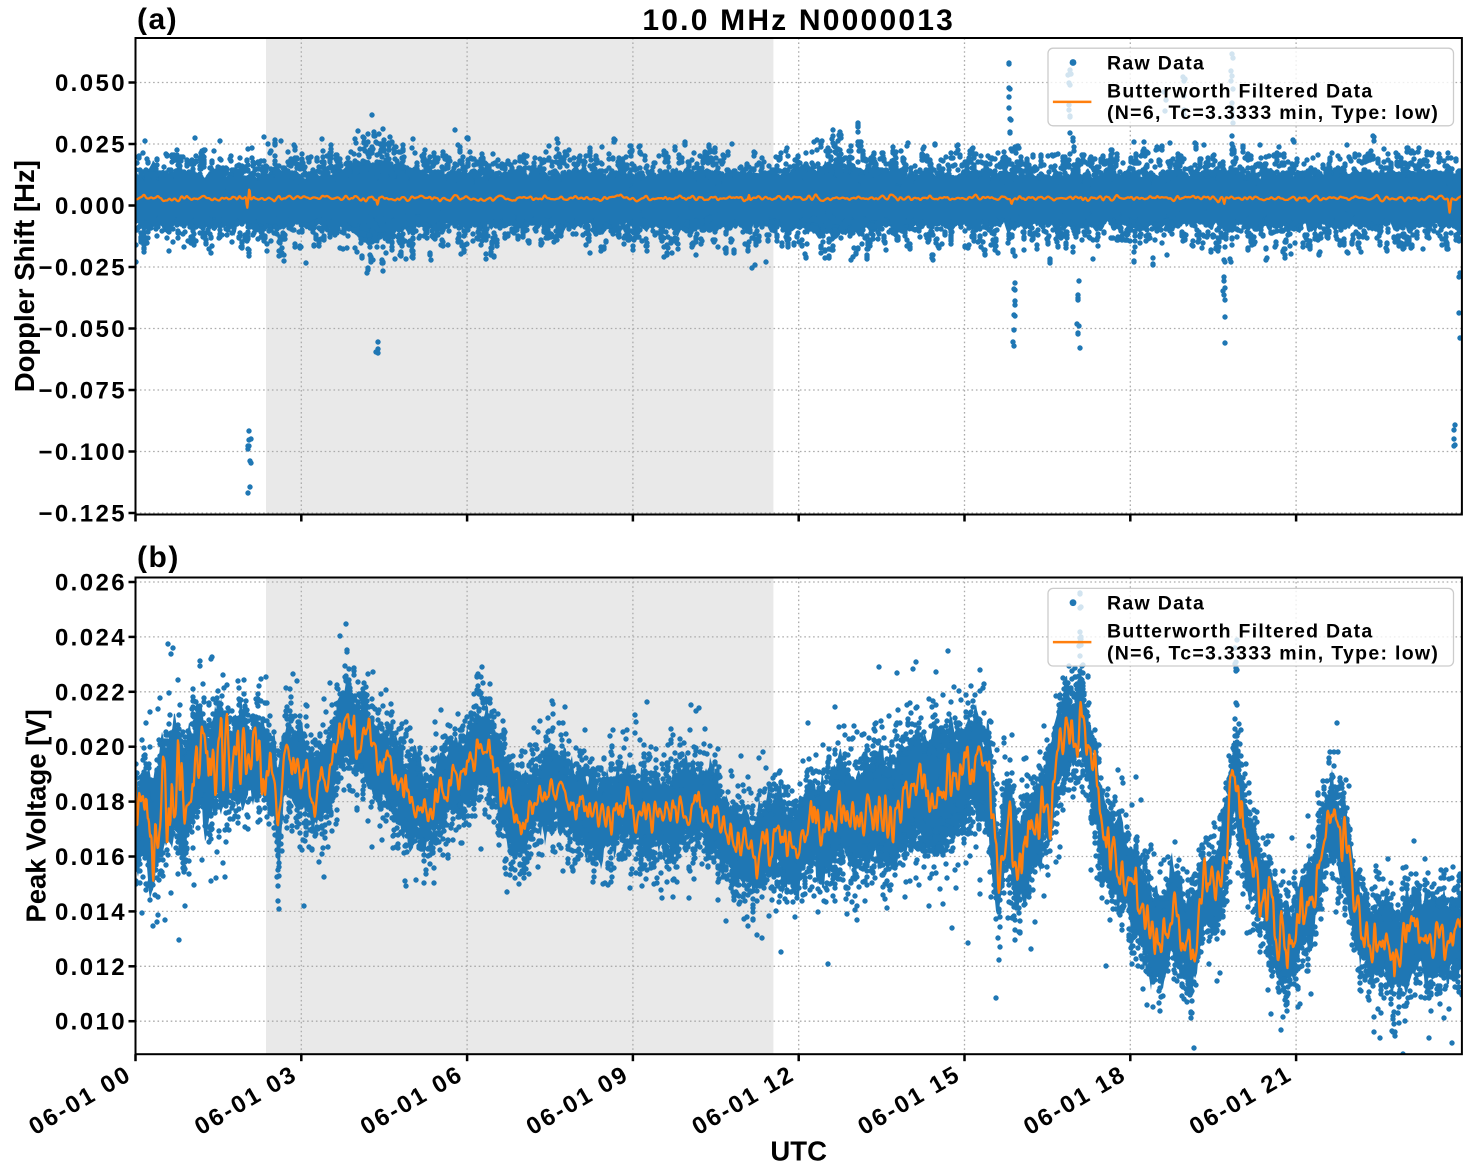 Image resolution: width=1472 pixels, height=1172 pixels. Describe the element at coordinates (83, 329) in the screenshot. I see `svg-text: −0.050` at that location.